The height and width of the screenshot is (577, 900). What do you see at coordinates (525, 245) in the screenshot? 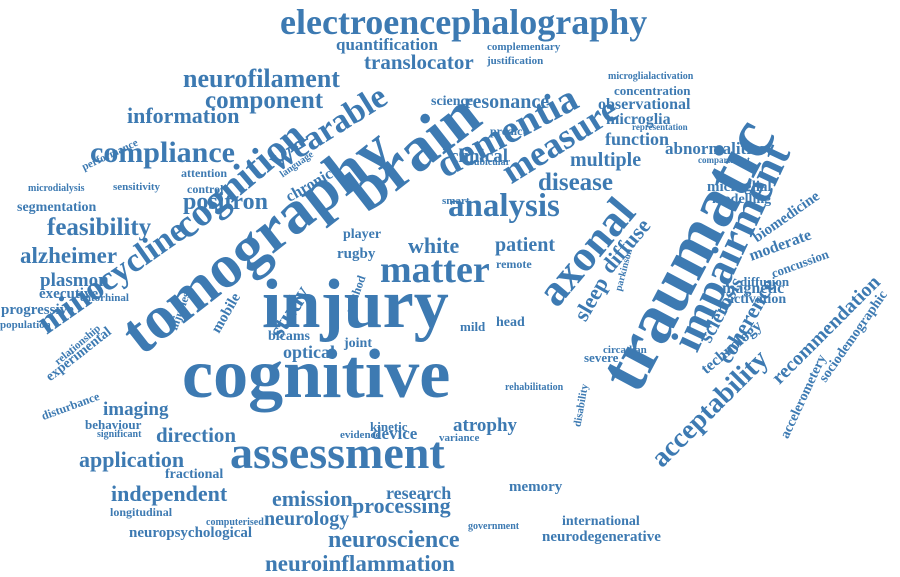
I see `word-patient: patient` at bounding box center [525, 245].